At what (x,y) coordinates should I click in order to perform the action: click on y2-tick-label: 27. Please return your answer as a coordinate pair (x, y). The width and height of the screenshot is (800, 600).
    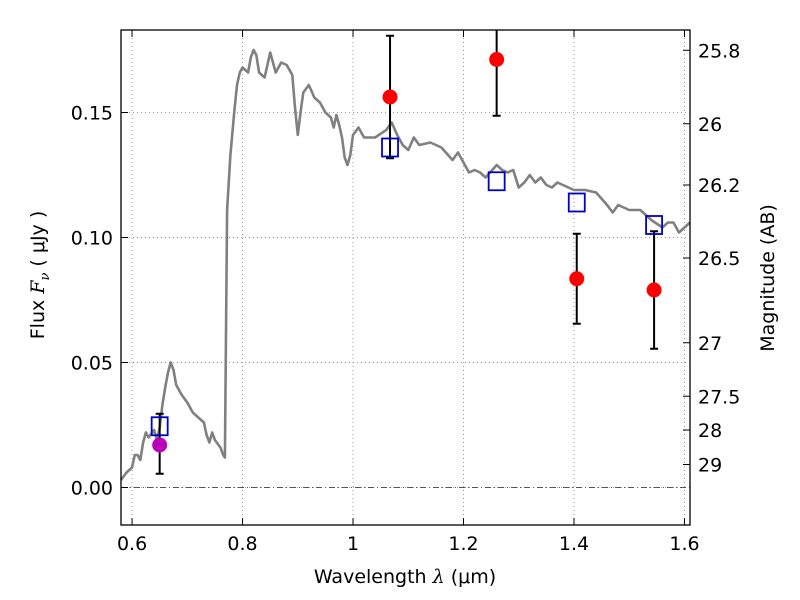
    Looking at the image, I should click on (710, 344).